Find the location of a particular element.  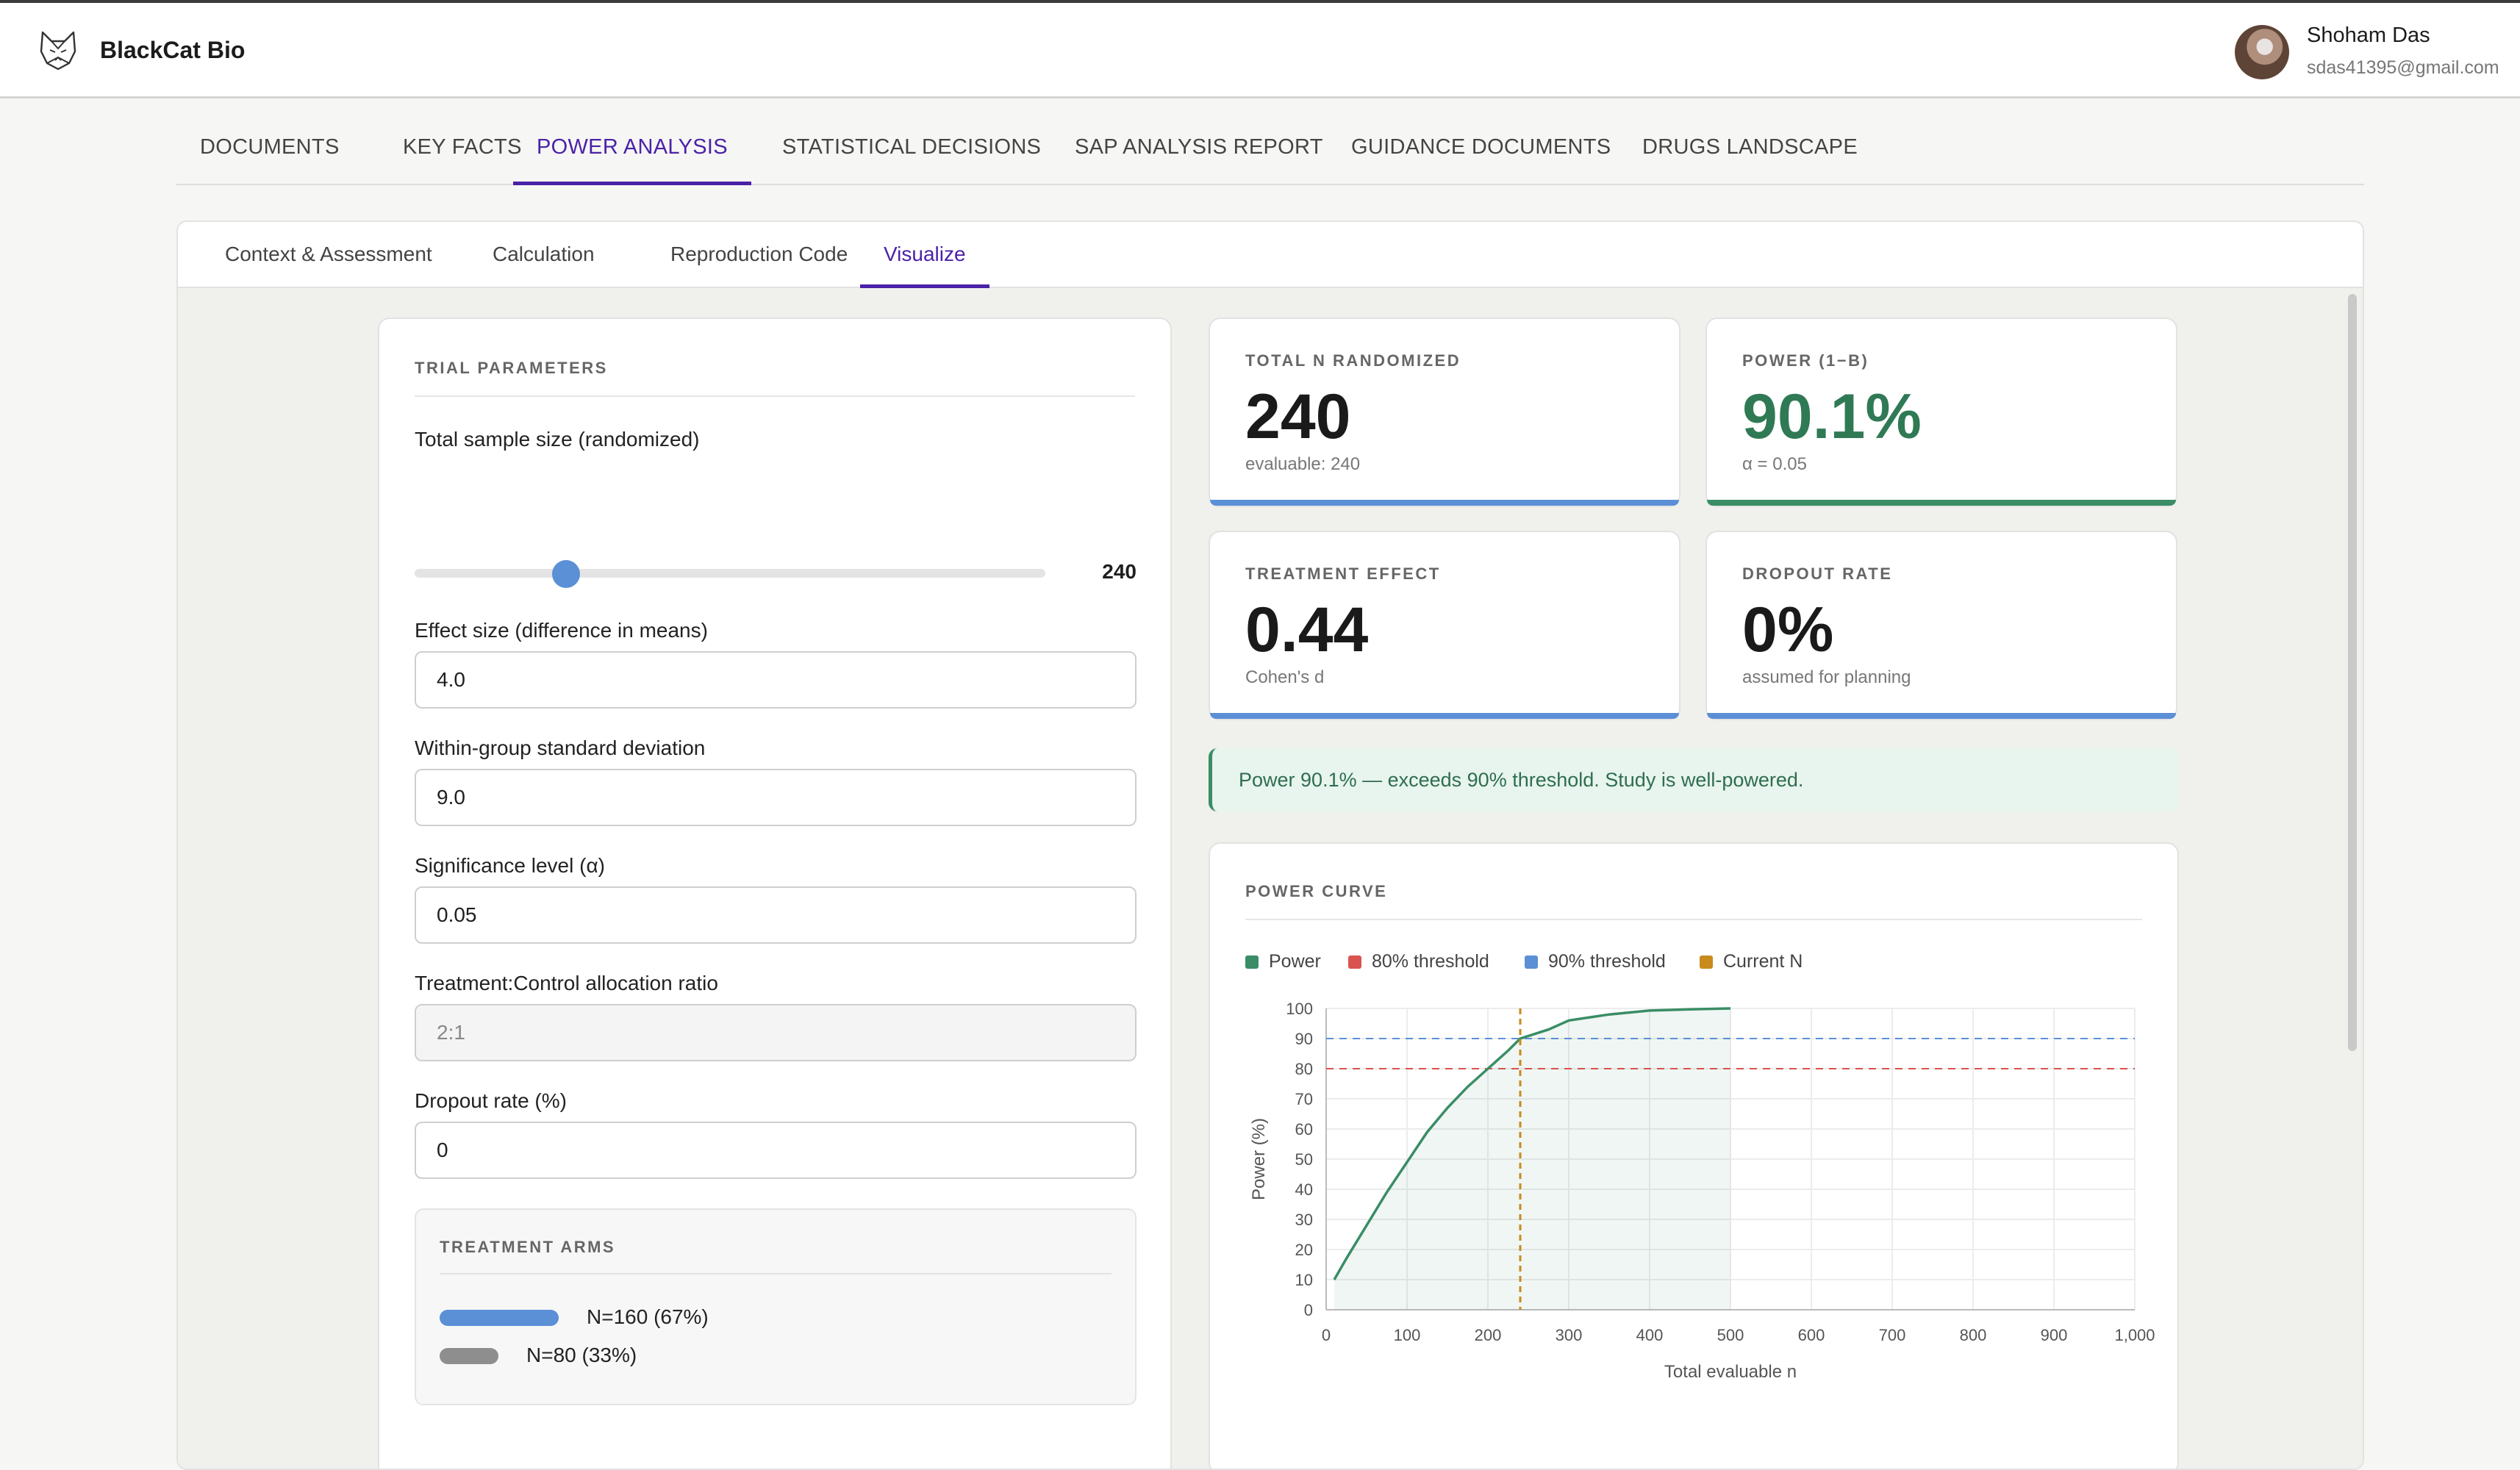

user-name: Shoham Das is located at coordinates (2368, 35).